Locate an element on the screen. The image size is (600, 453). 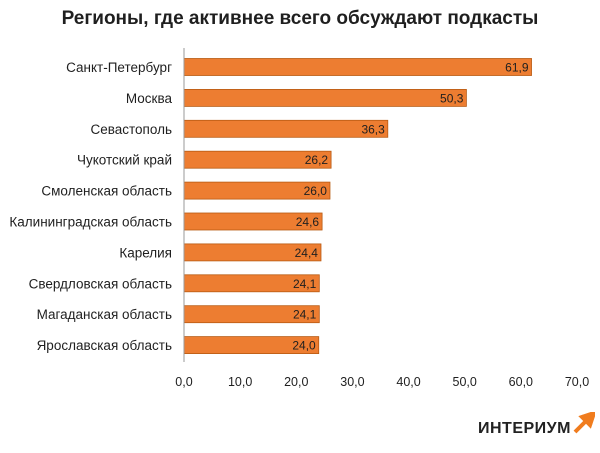
value-label: 36,3 is located at coordinates (373, 129).